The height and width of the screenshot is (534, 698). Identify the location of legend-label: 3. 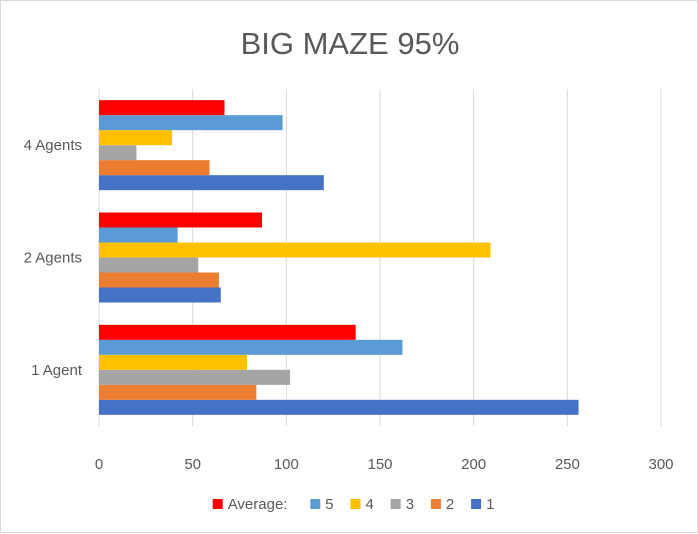
(410, 504).